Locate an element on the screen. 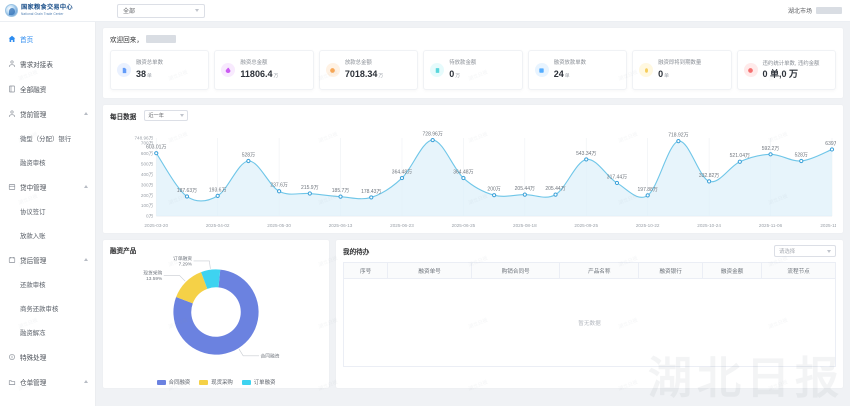 This screenshot has width=850, height=406. todo-filter-placeholder: 请选择 is located at coordinates (787, 252).